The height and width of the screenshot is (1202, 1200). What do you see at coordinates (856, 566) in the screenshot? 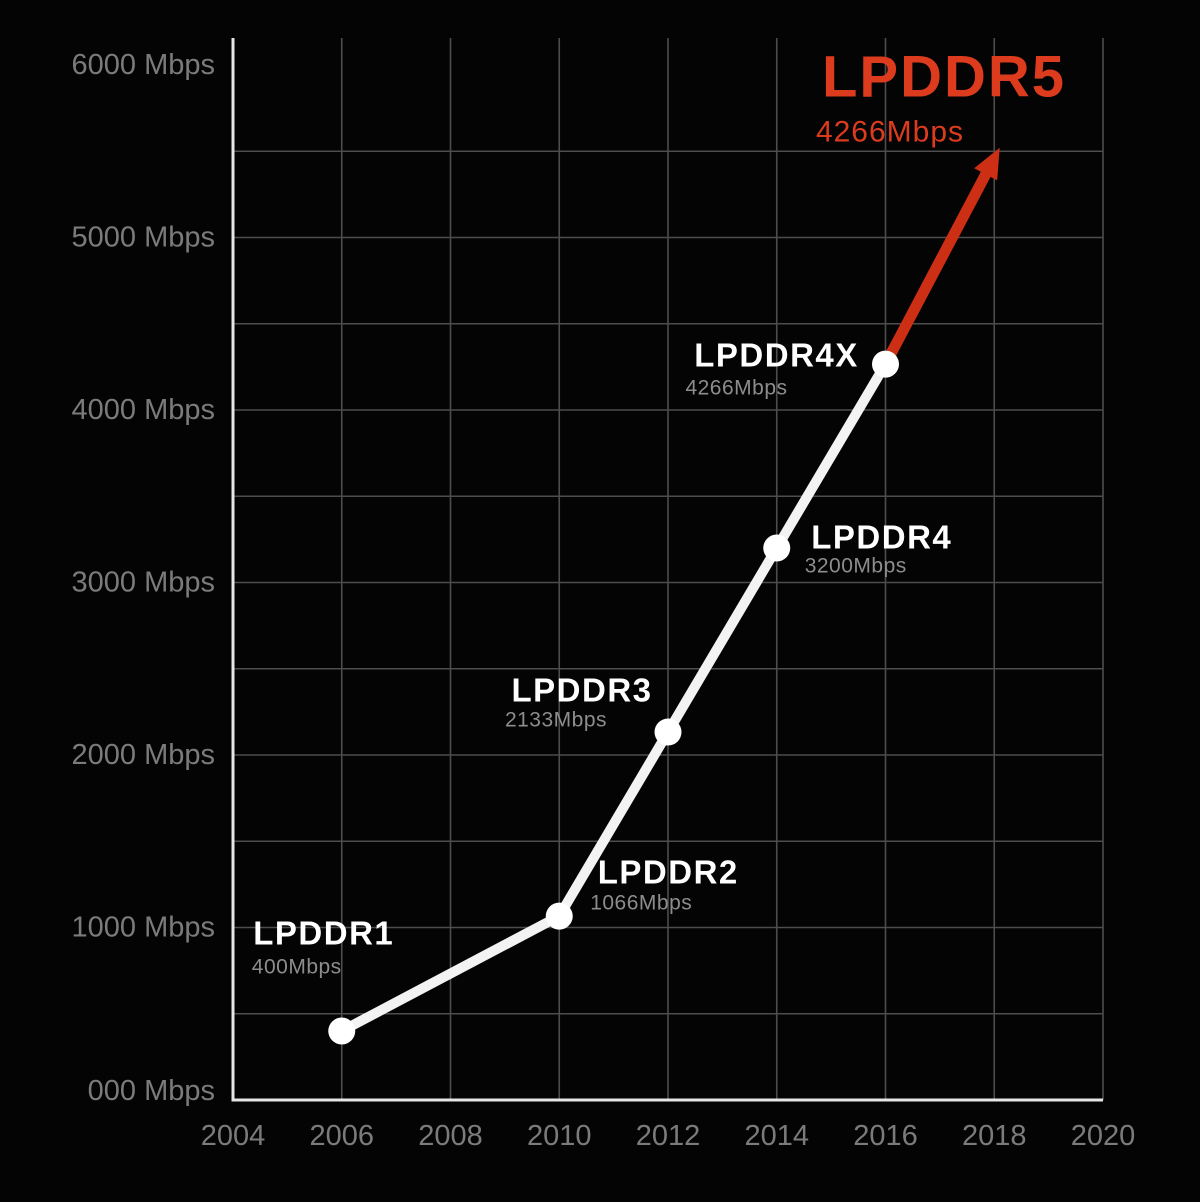
I see `point-value-lpddr4: 3200Mbps` at bounding box center [856, 566].